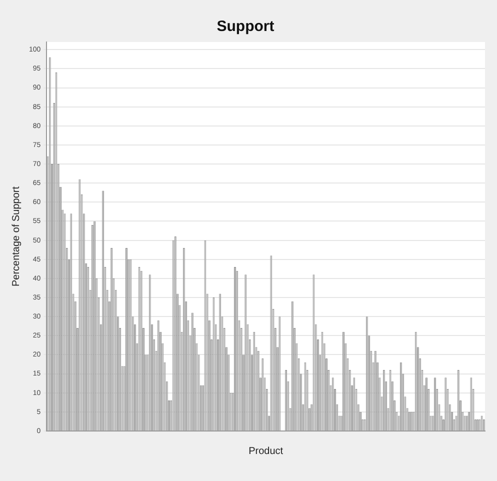  Describe the element at coordinates (16, 236) in the screenshot. I see `y-axis-title: Percentage of Support` at that location.